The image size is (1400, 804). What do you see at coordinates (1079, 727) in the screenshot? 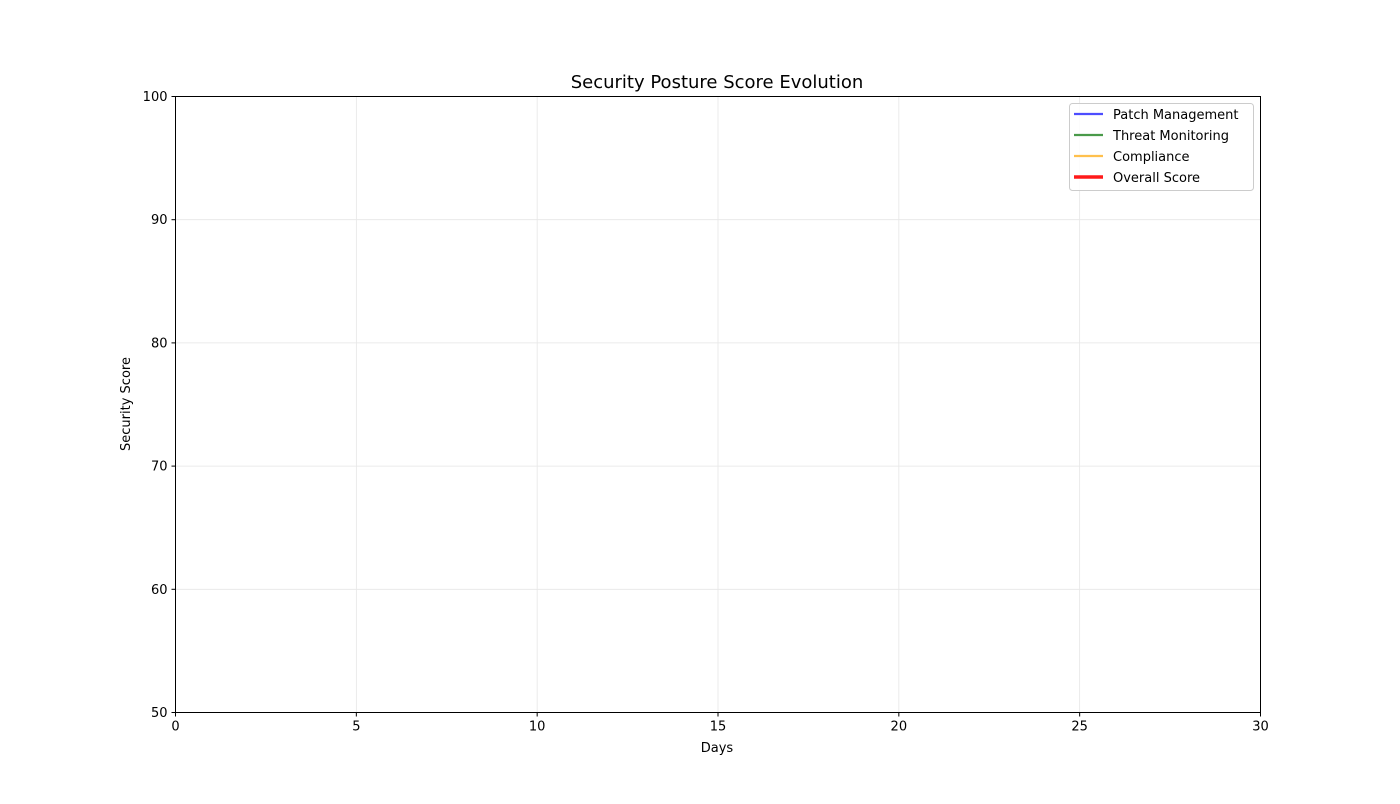
I see `x-tick-label: 25` at bounding box center [1079, 727].